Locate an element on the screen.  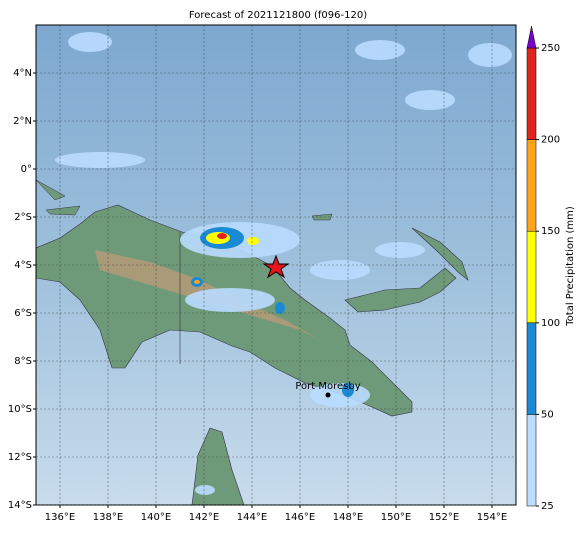
colorbar-label: Total Precipitation (mm) is located at coordinates (570, 266).